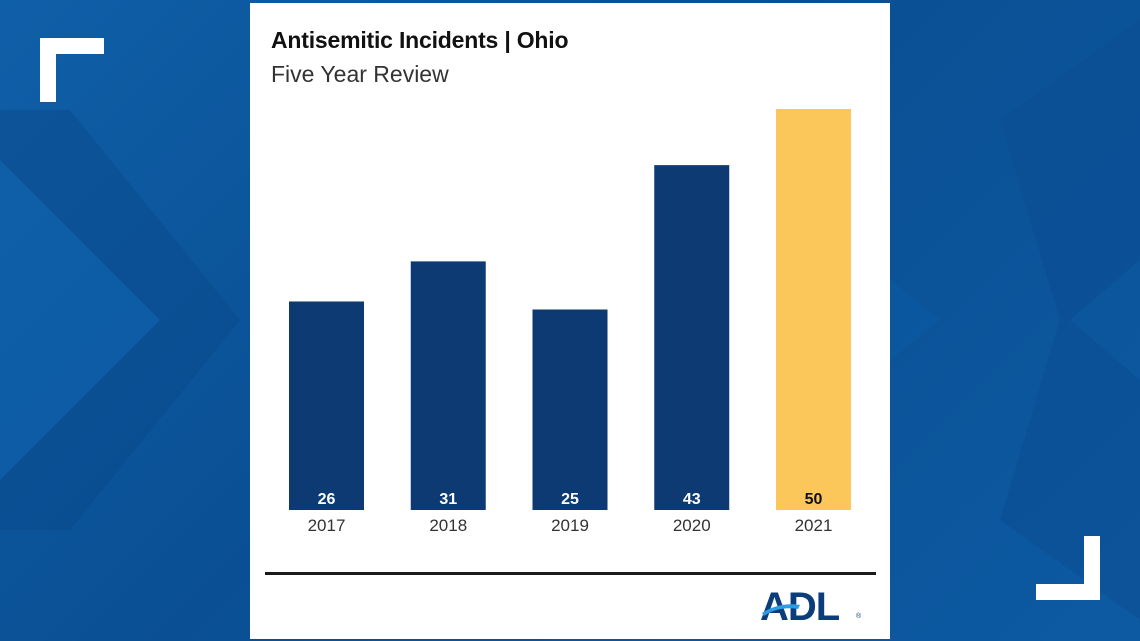  I want to click on bar-2017, so click(326, 405).